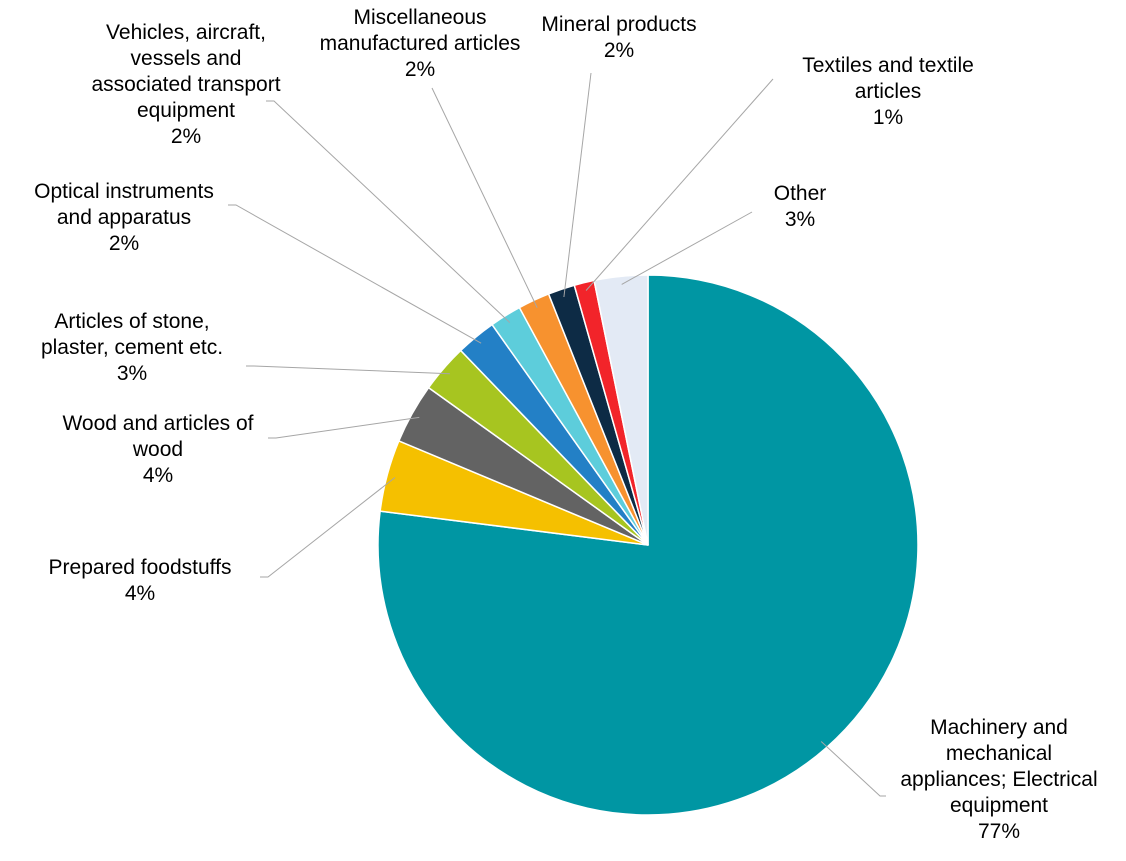  Describe the element at coordinates (132, 373) in the screenshot. I see `pct-label-articles-of-stone-plaster-cement-etc: 3%` at that location.